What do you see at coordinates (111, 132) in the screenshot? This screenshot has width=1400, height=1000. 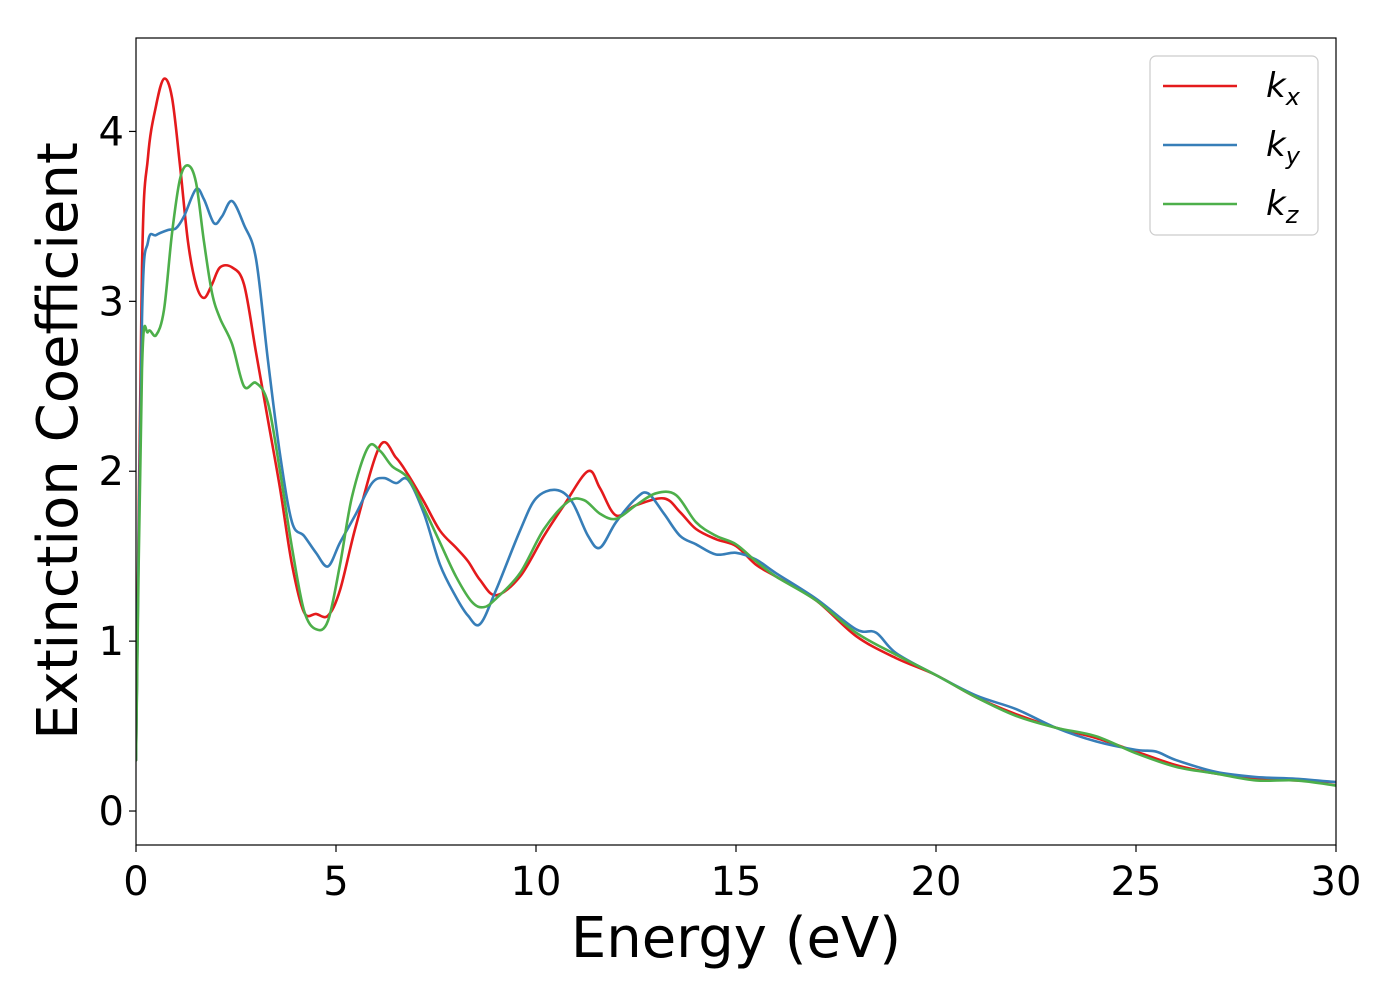 I see `y-tick-label: 4` at bounding box center [111, 132].